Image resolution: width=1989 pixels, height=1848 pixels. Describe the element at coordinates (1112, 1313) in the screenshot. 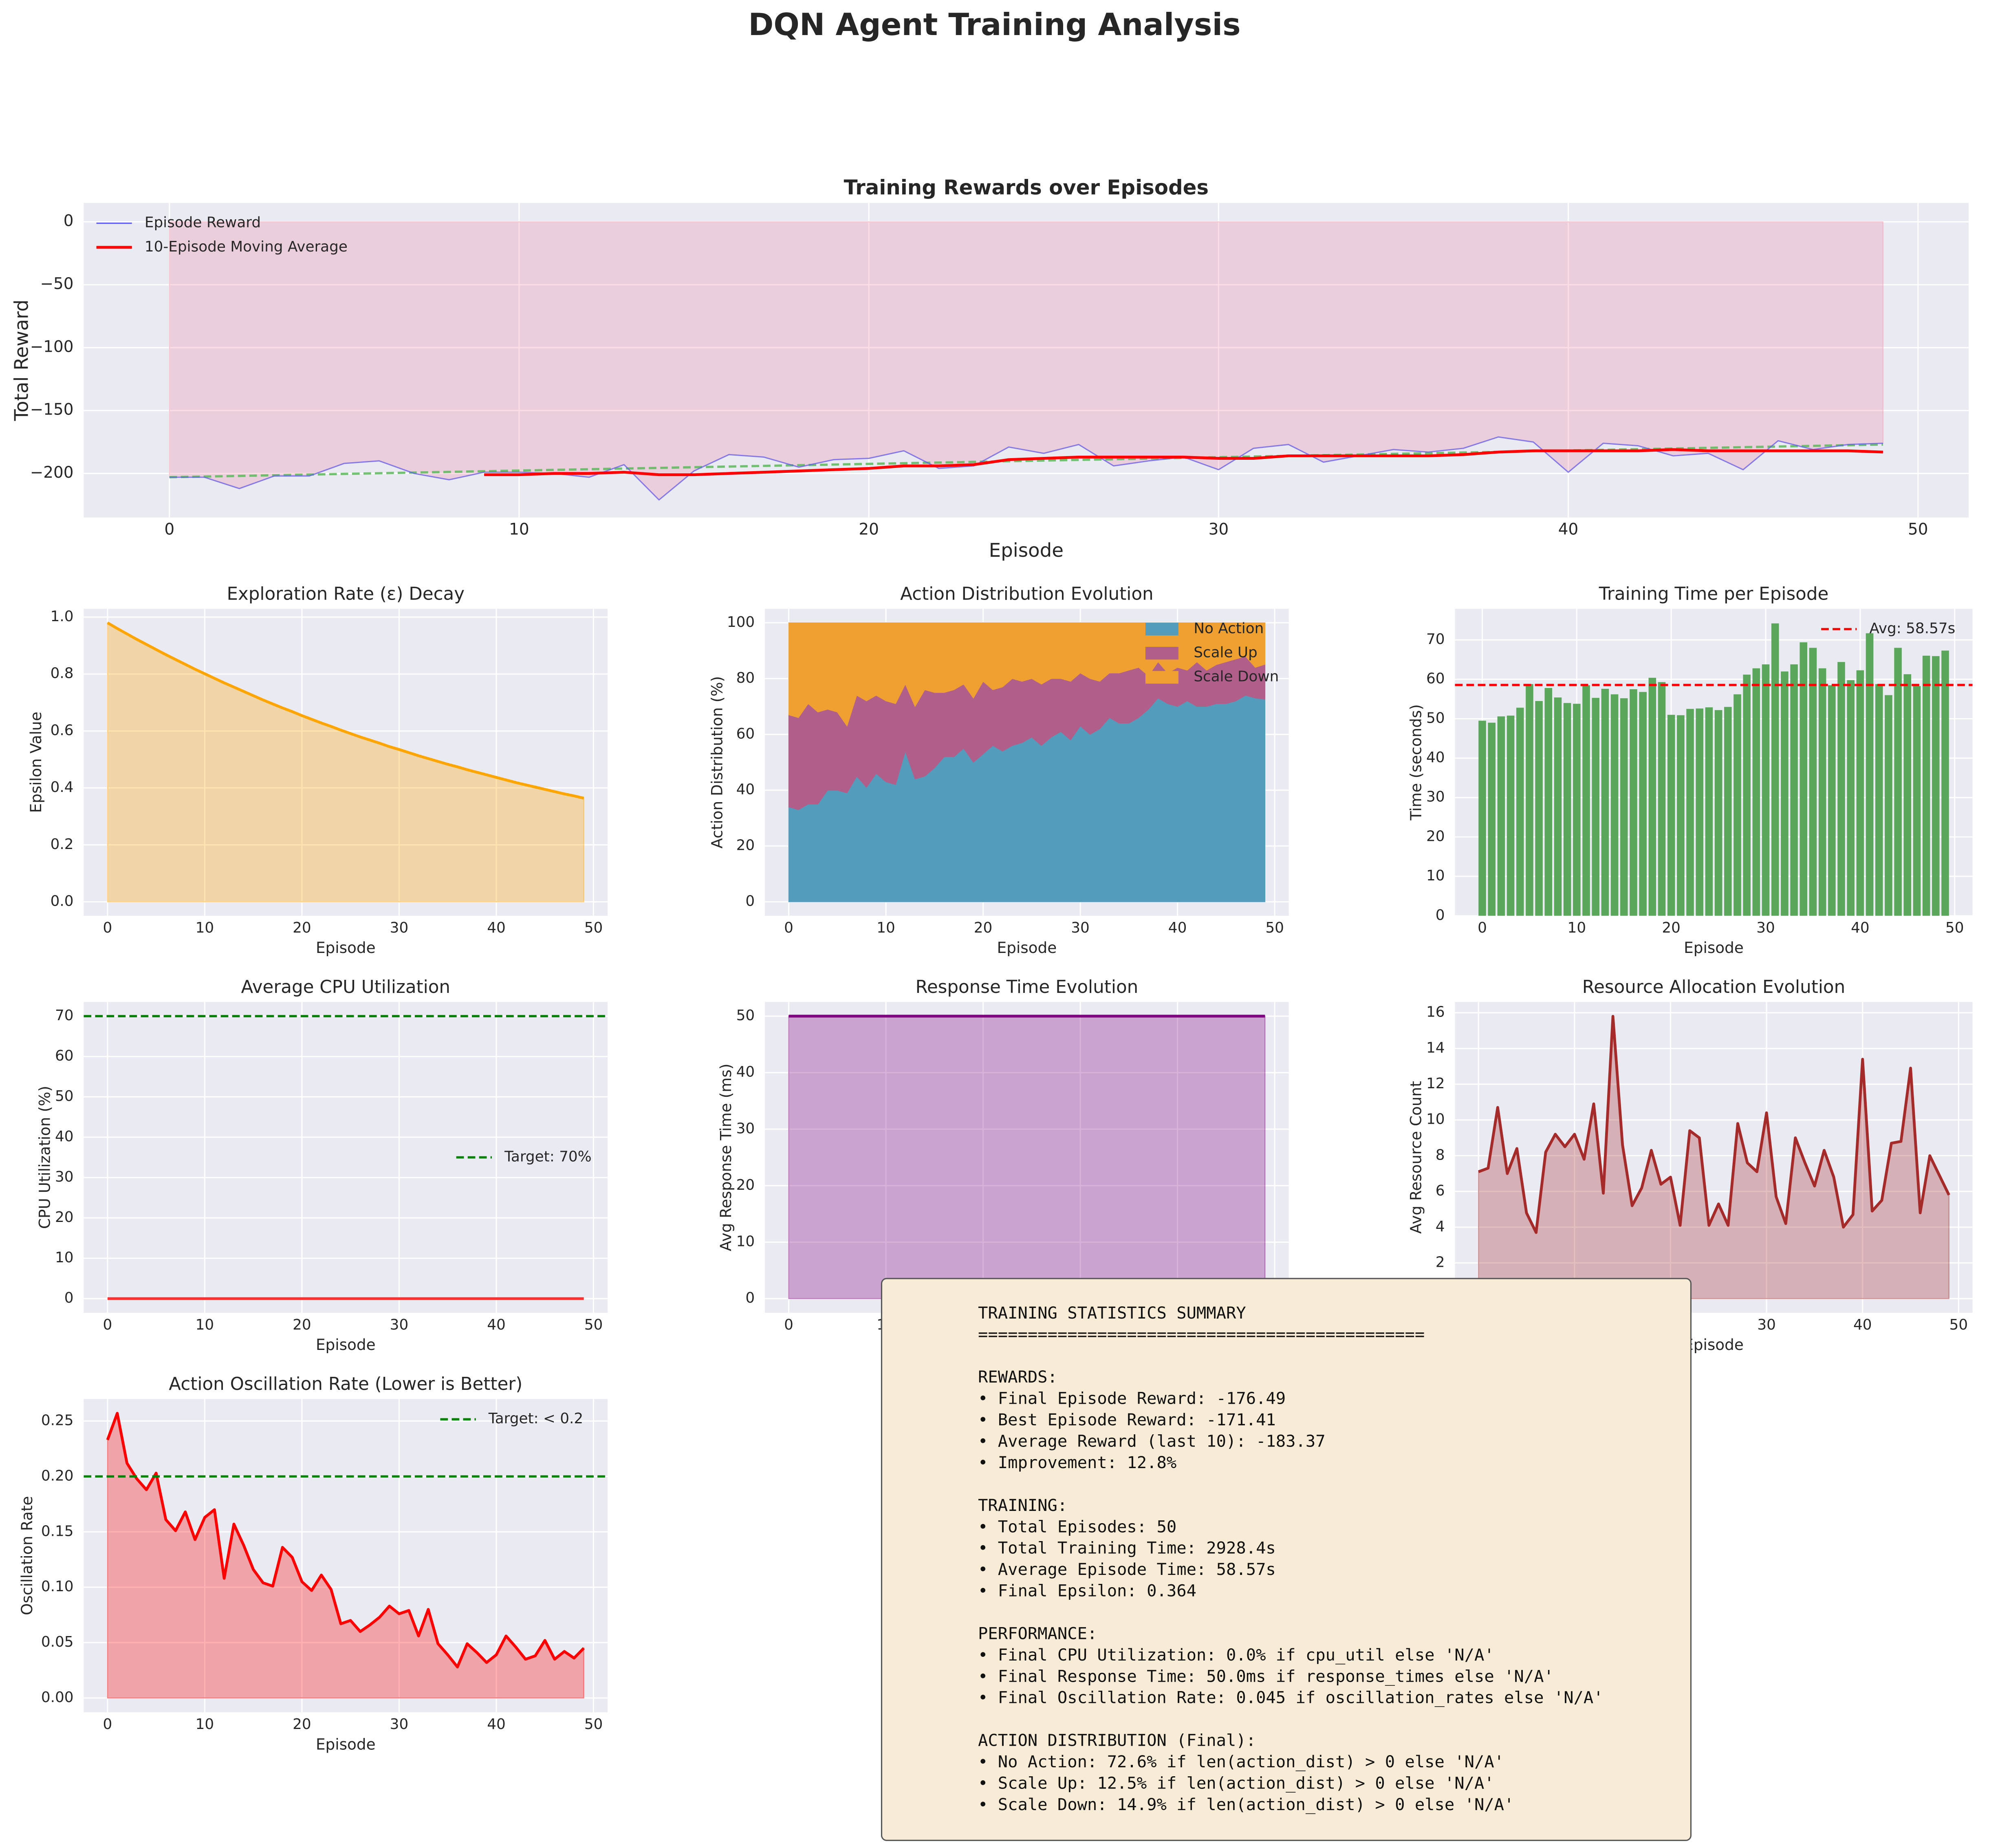

I see `summary-heading: TRAINING STATISTICS SUMMARY` at that location.